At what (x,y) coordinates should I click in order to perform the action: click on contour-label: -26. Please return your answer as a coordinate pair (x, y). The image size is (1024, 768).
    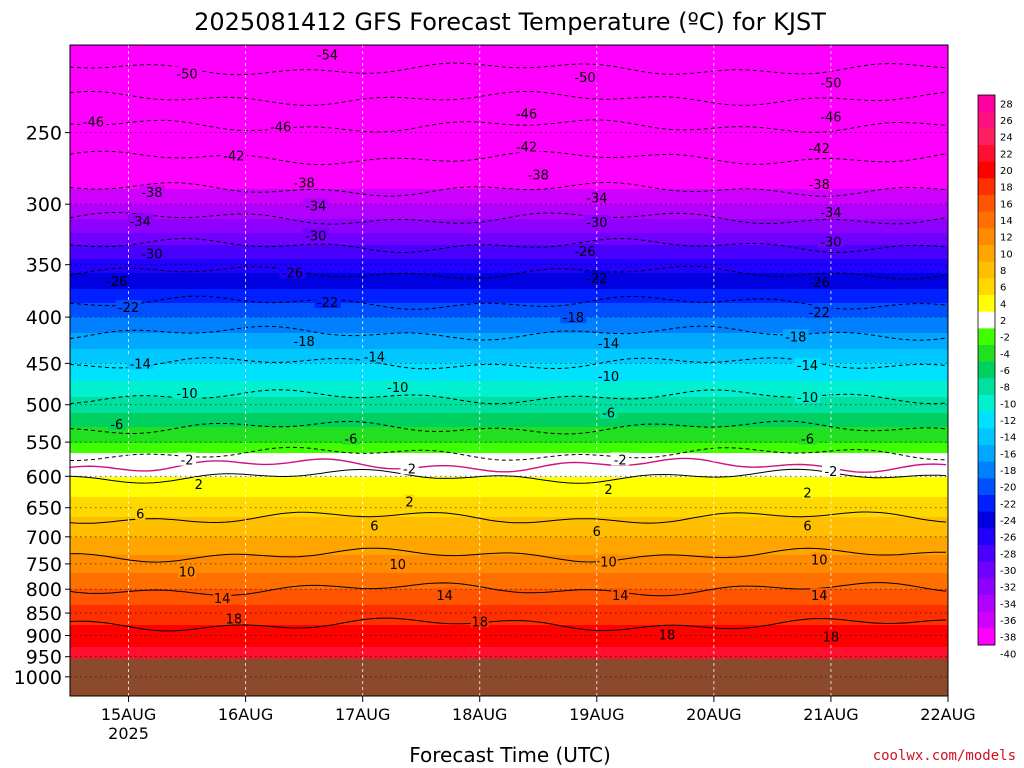
    Looking at the image, I should click on (116, 282).